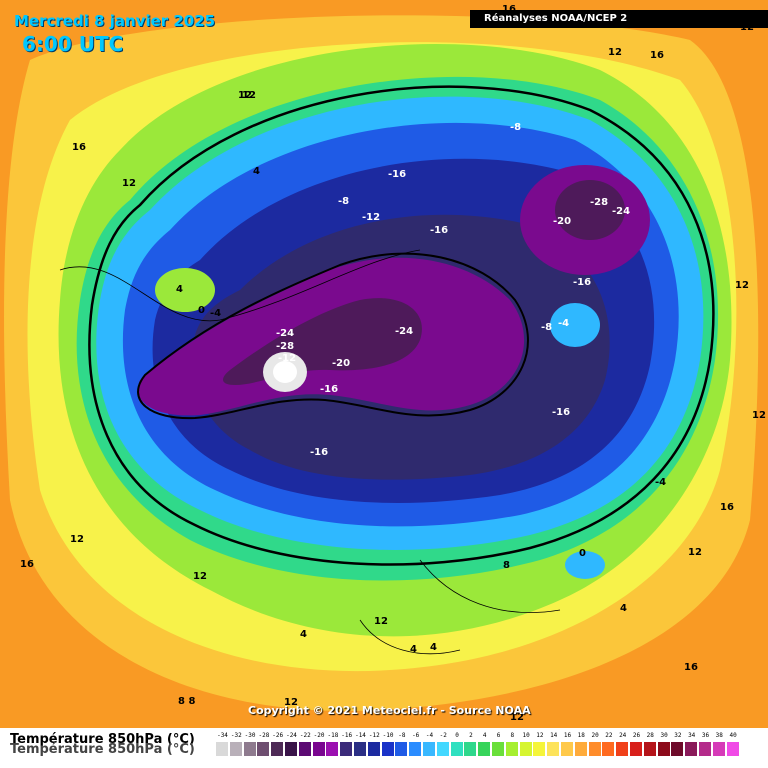 The height and width of the screenshot is (768, 768). What do you see at coordinates (388, 735) in the screenshot?
I see `scale-tick-label: -10` at bounding box center [388, 735].